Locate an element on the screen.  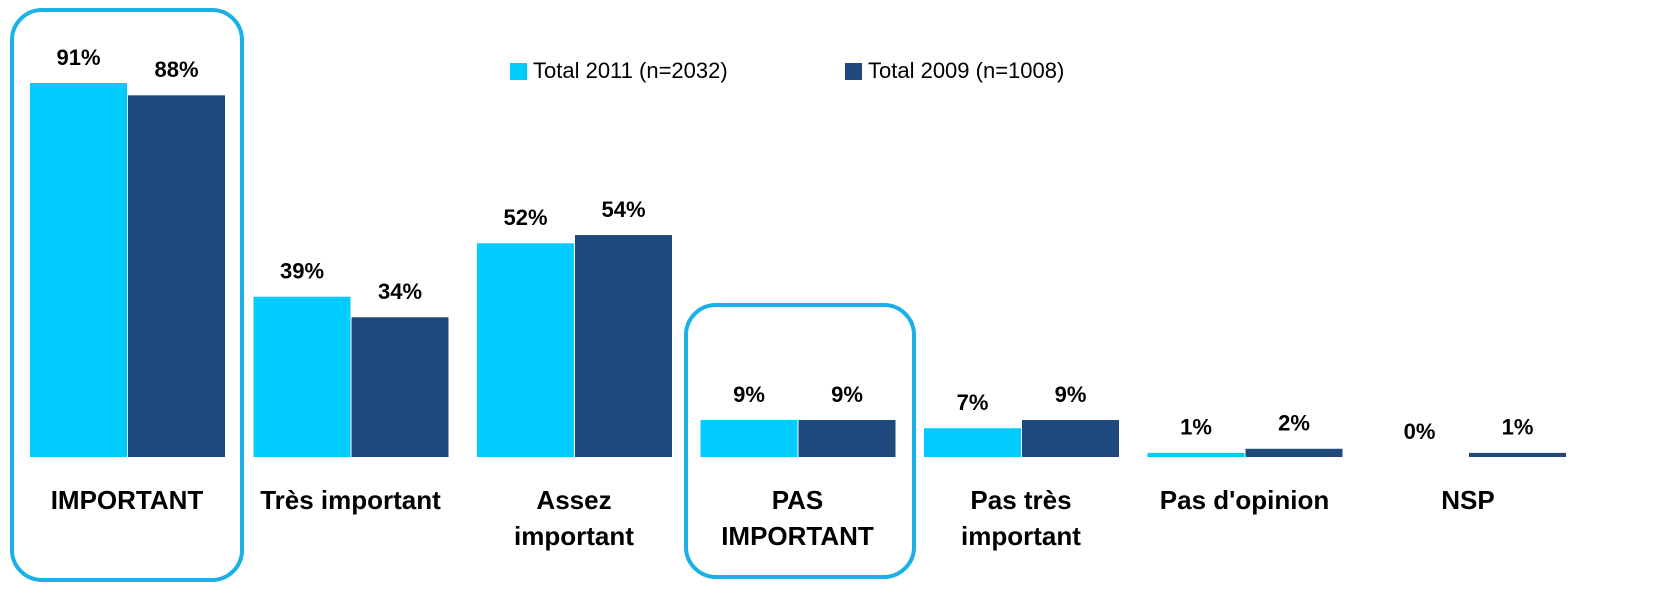
value-label: 91% is located at coordinates (78, 57).